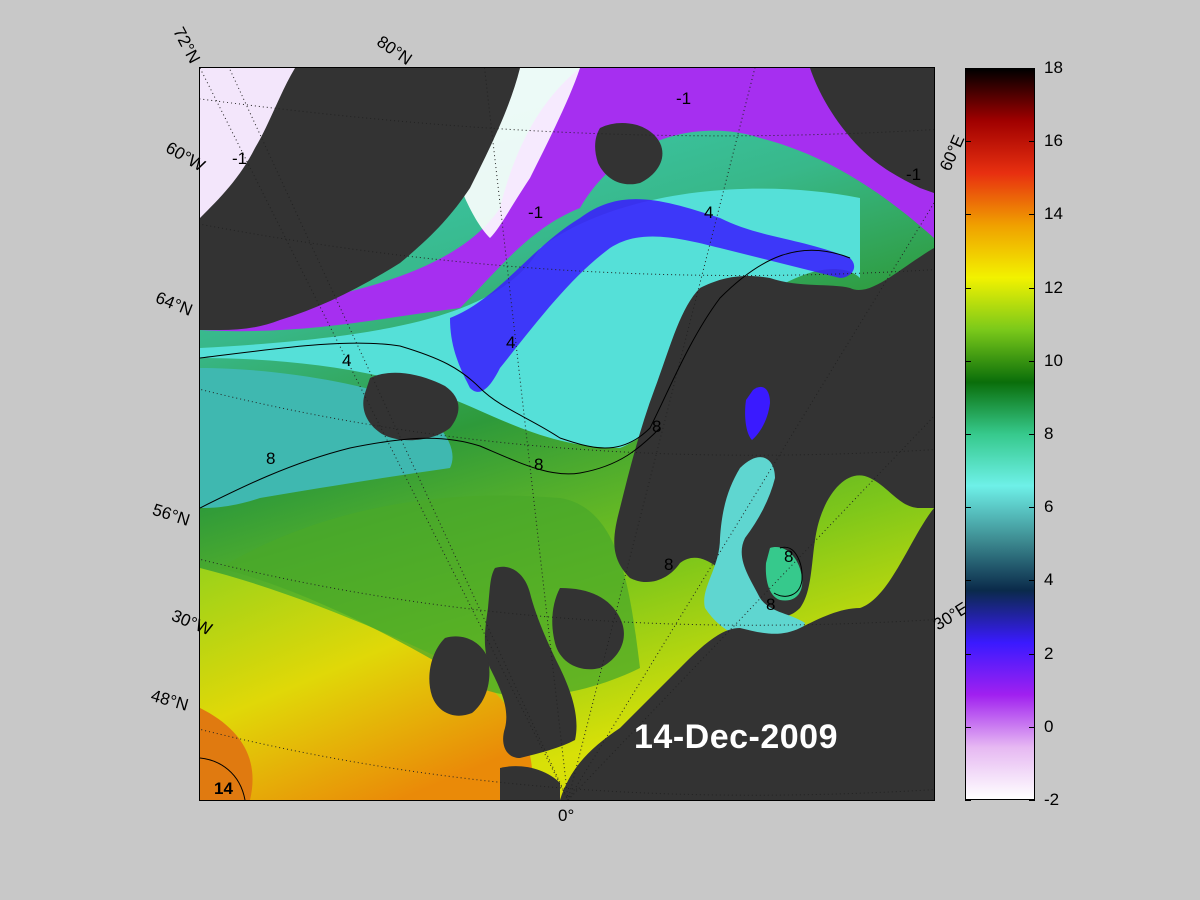 The height and width of the screenshot is (900, 1200). Describe the element at coordinates (1049, 507) in the screenshot. I see `colorbar-tick-label: 6` at that location.